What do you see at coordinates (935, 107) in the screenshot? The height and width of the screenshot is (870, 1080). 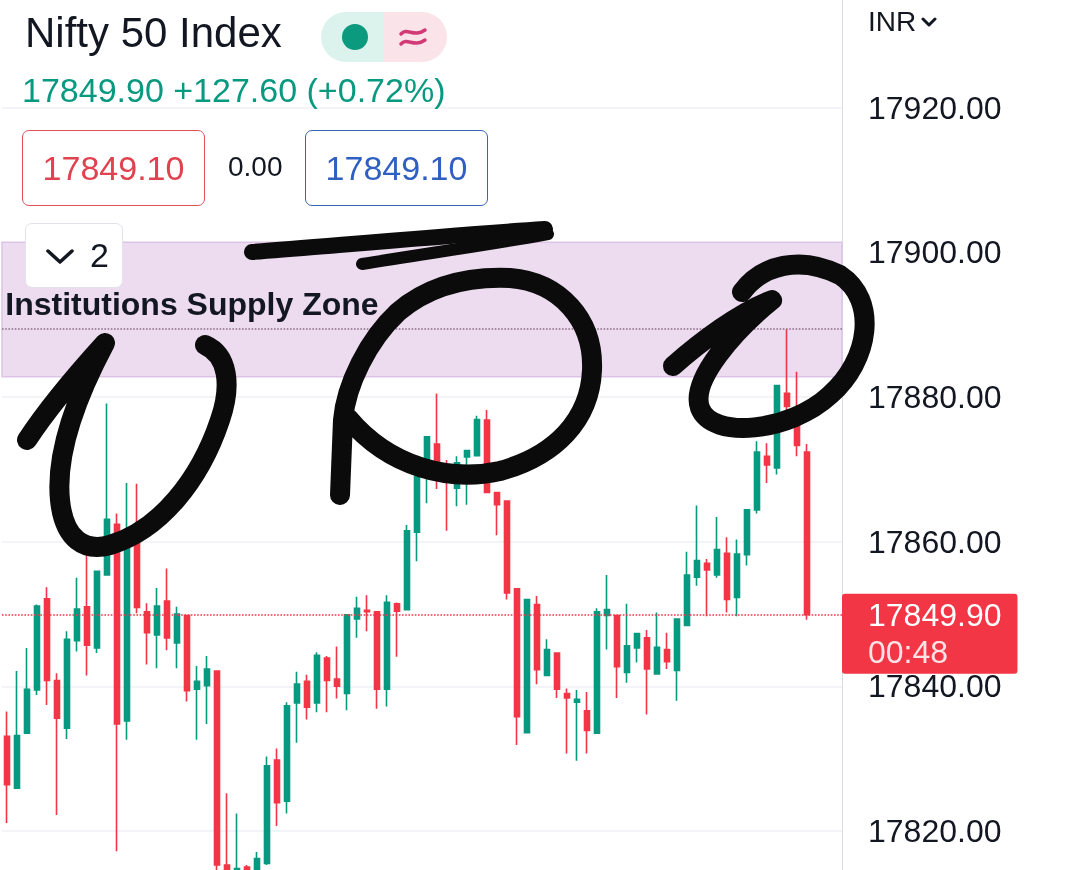 I see `y-tick-label: 17920.00` at bounding box center [935, 107].